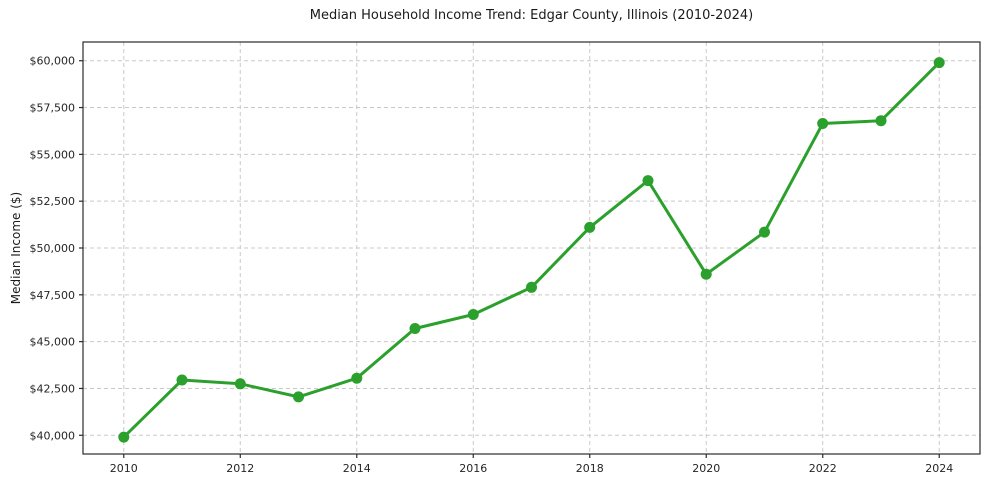 This screenshot has width=989, height=490. Describe the element at coordinates (182, 380) in the screenshot. I see `data-point-2011` at that location.